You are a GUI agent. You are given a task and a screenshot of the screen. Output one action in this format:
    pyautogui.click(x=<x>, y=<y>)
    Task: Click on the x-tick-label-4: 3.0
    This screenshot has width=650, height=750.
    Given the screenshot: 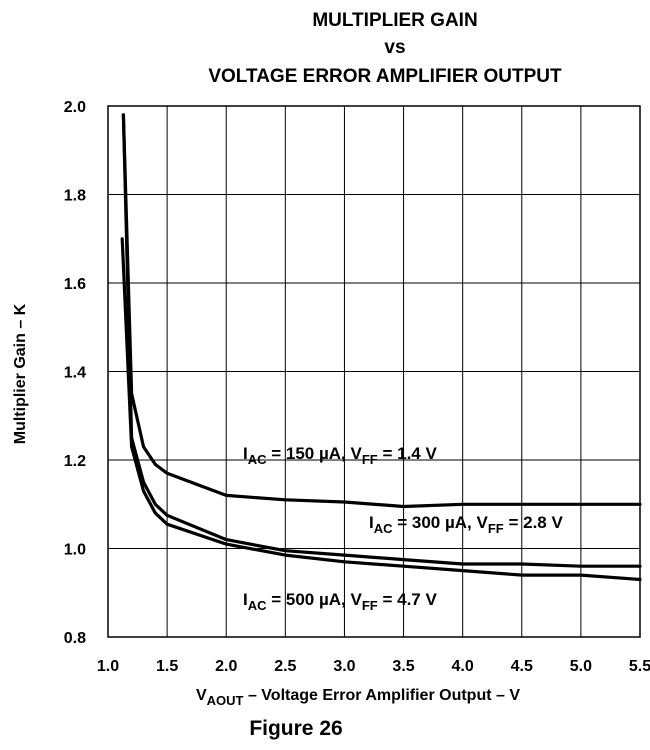 What is the action you would take?
    pyautogui.click(x=344, y=666)
    